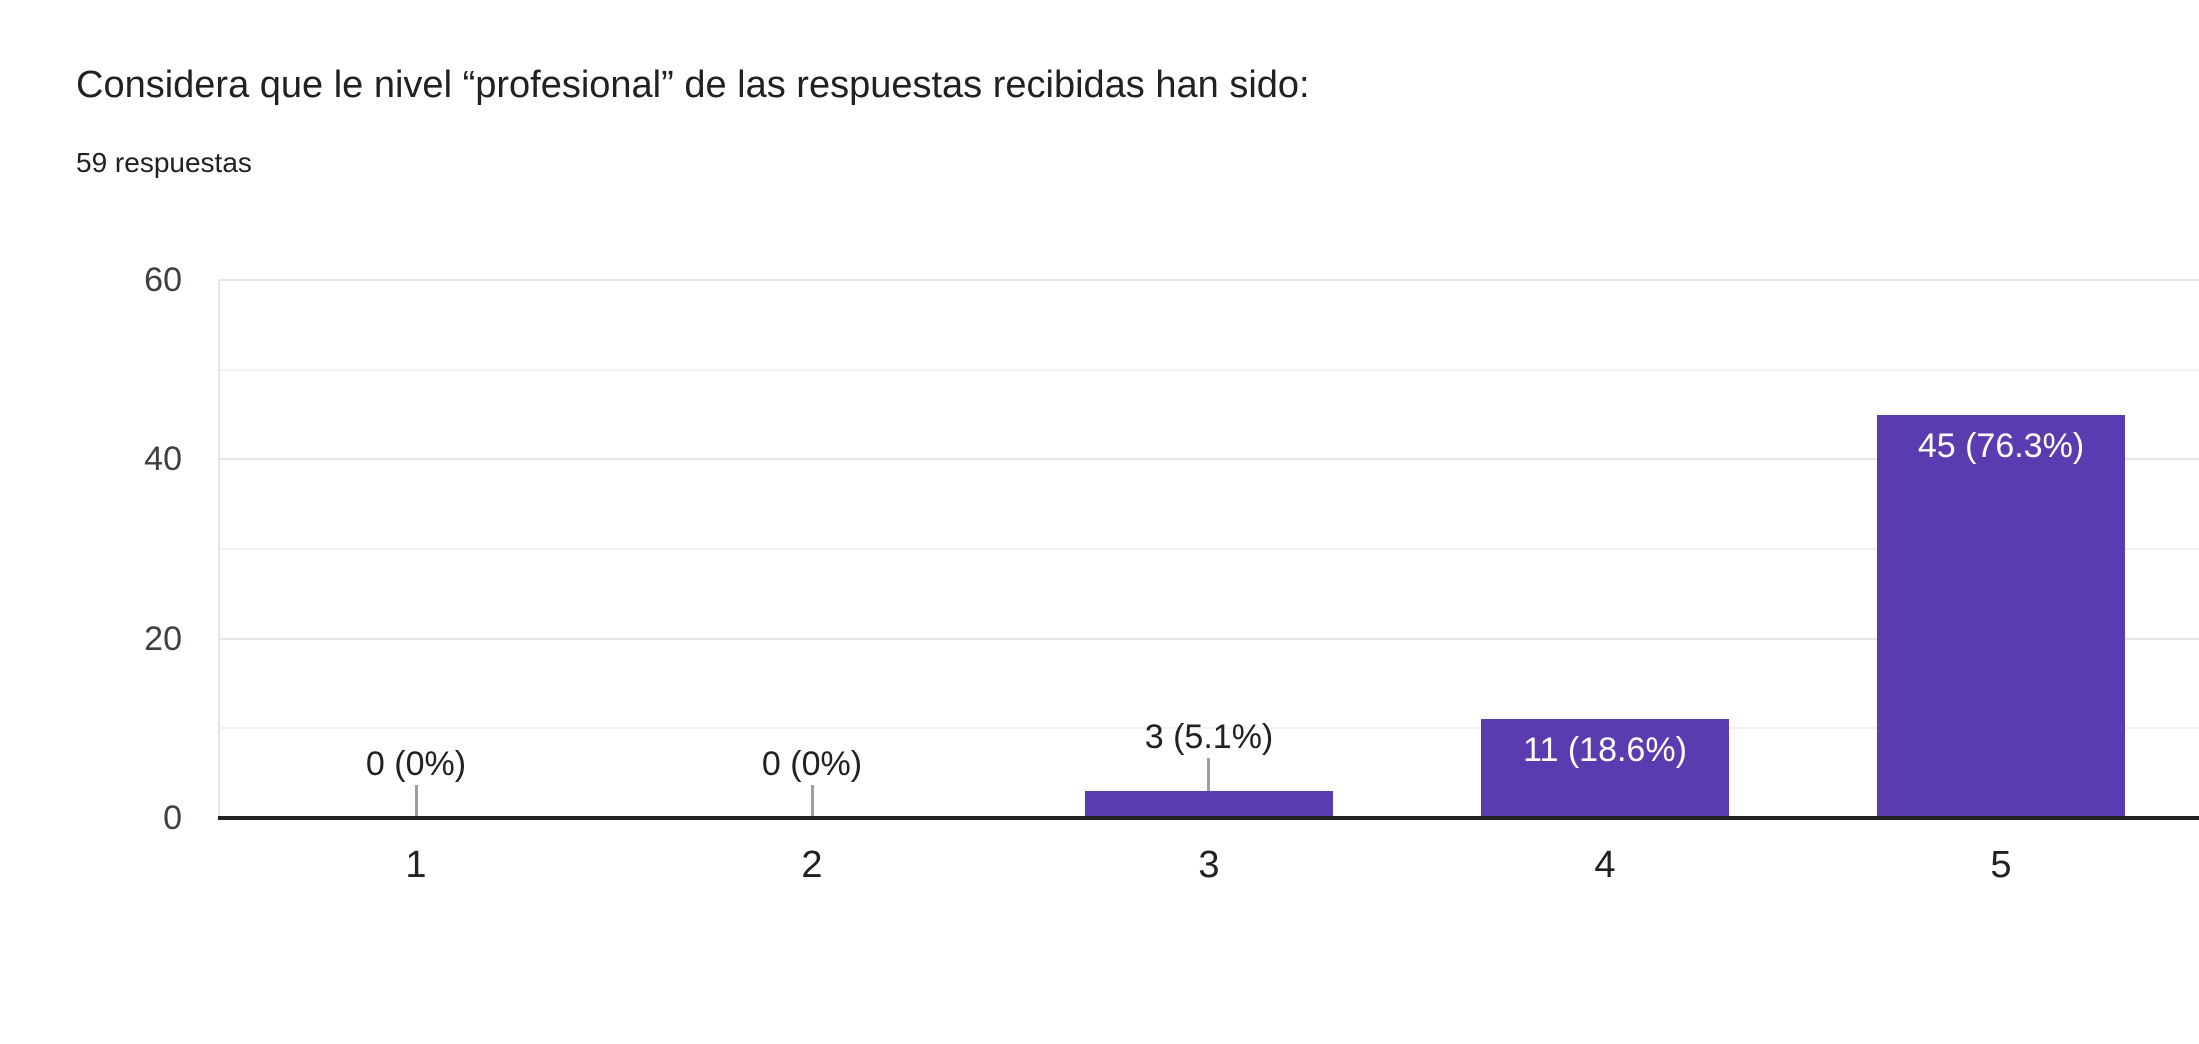 The image size is (2199, 1044). What do you see at coordinates (1209, 737) in the screenshot?
I see `bar-value-label: 3 (5.1%)` at bounding box center [1209, 737].